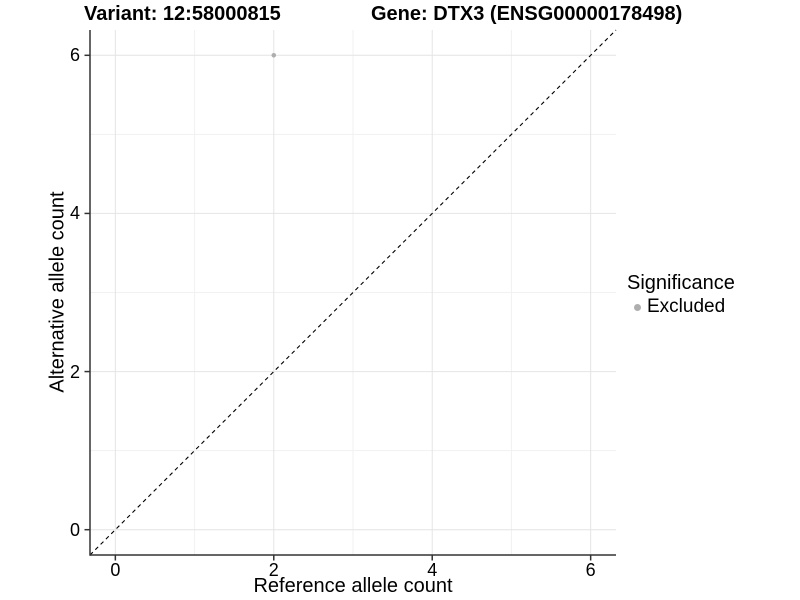 This screenshot has height=600, width=800. Describe the element at coordinates (57, 292) in the screenshot. I see `y-axis-title: Alternative allele count` at that location.